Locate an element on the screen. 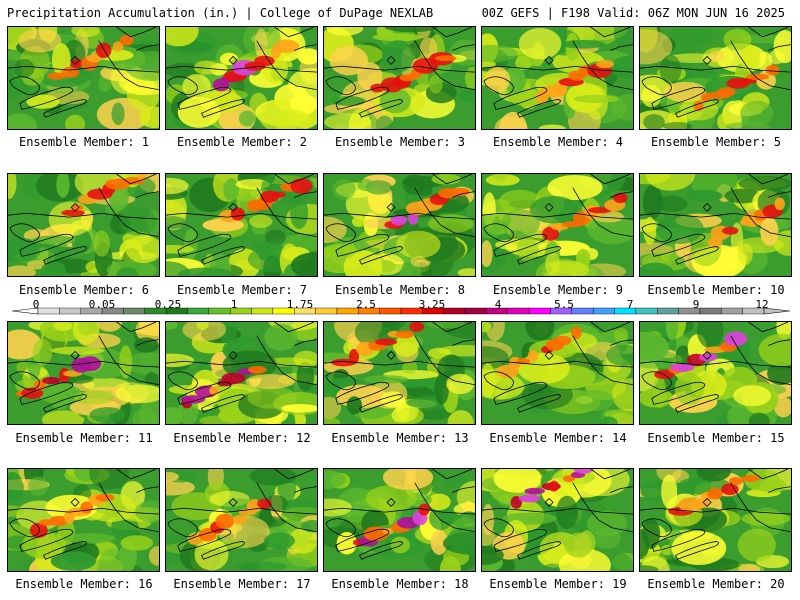  colorbar-tick-label: 3.25 is located at coordinates (432, 304).